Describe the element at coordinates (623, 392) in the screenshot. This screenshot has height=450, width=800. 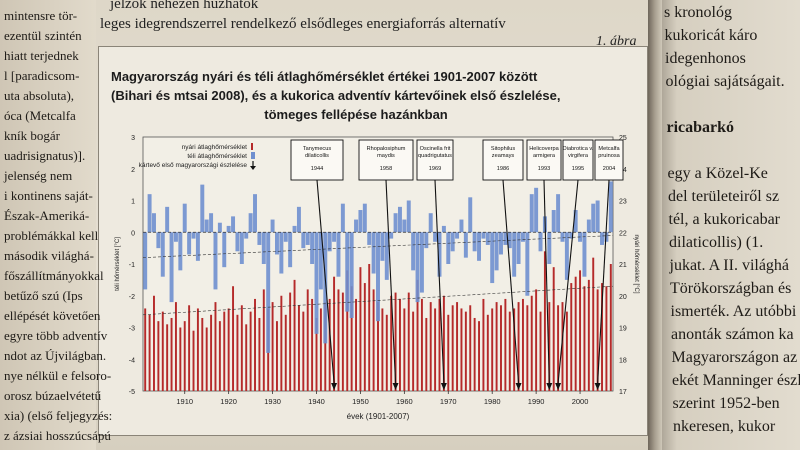
I see `y-right-tick-label: 17` at that location.